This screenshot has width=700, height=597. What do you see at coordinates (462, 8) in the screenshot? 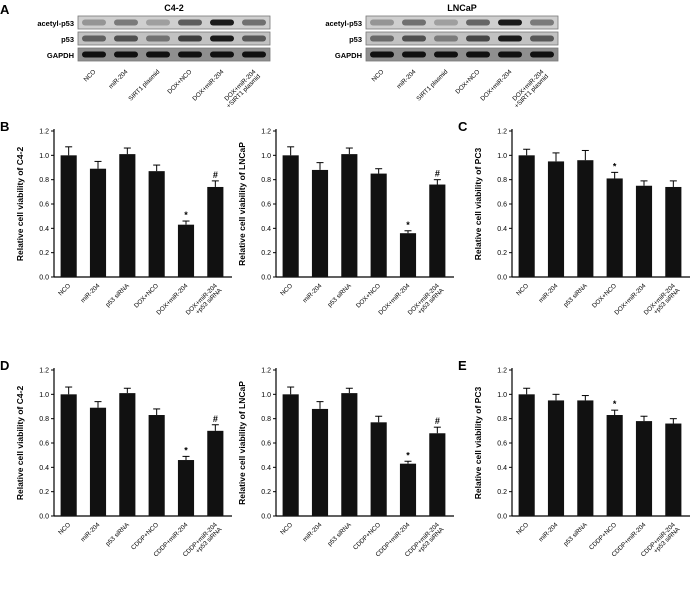
I see `blot-title: LNCaP` at bounding box center [462, 8].